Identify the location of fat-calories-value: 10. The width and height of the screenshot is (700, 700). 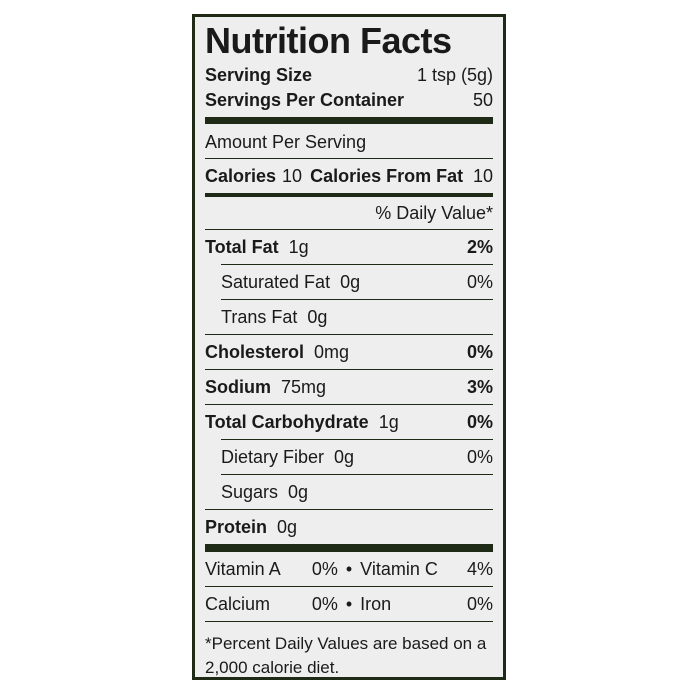
(482, 175).